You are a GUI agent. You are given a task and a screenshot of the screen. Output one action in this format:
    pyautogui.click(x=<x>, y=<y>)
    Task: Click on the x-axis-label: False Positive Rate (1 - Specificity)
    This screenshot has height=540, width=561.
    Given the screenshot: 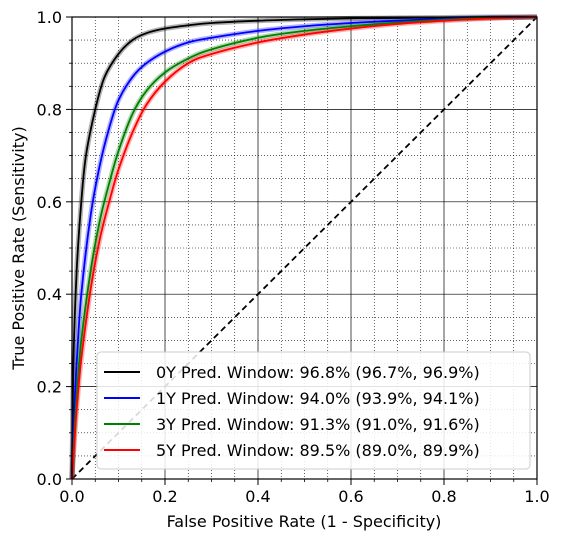 What is the action you would take?
    pyautogui.click(x=304, y=521)
    